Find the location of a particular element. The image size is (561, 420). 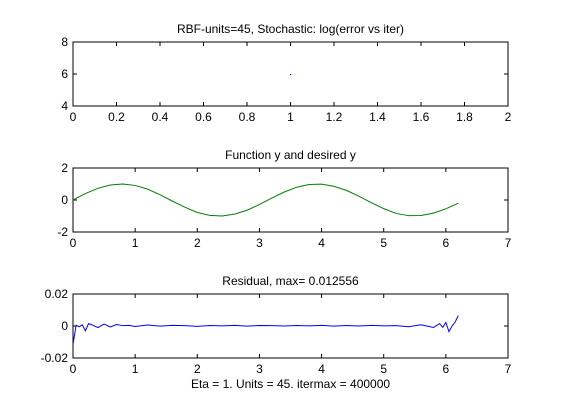

y-tick-label: 4 is located at coordinates (64, 106).